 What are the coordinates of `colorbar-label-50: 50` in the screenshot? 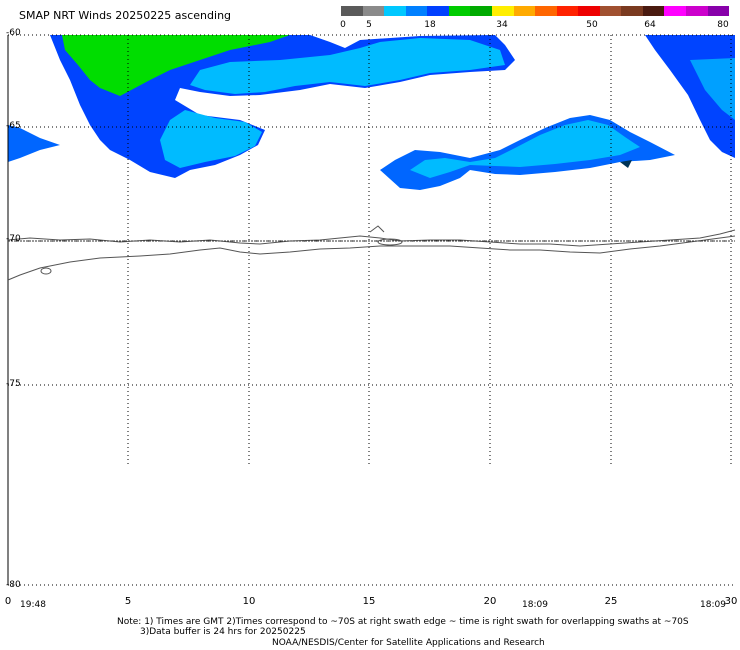 It's located at (592, 25).